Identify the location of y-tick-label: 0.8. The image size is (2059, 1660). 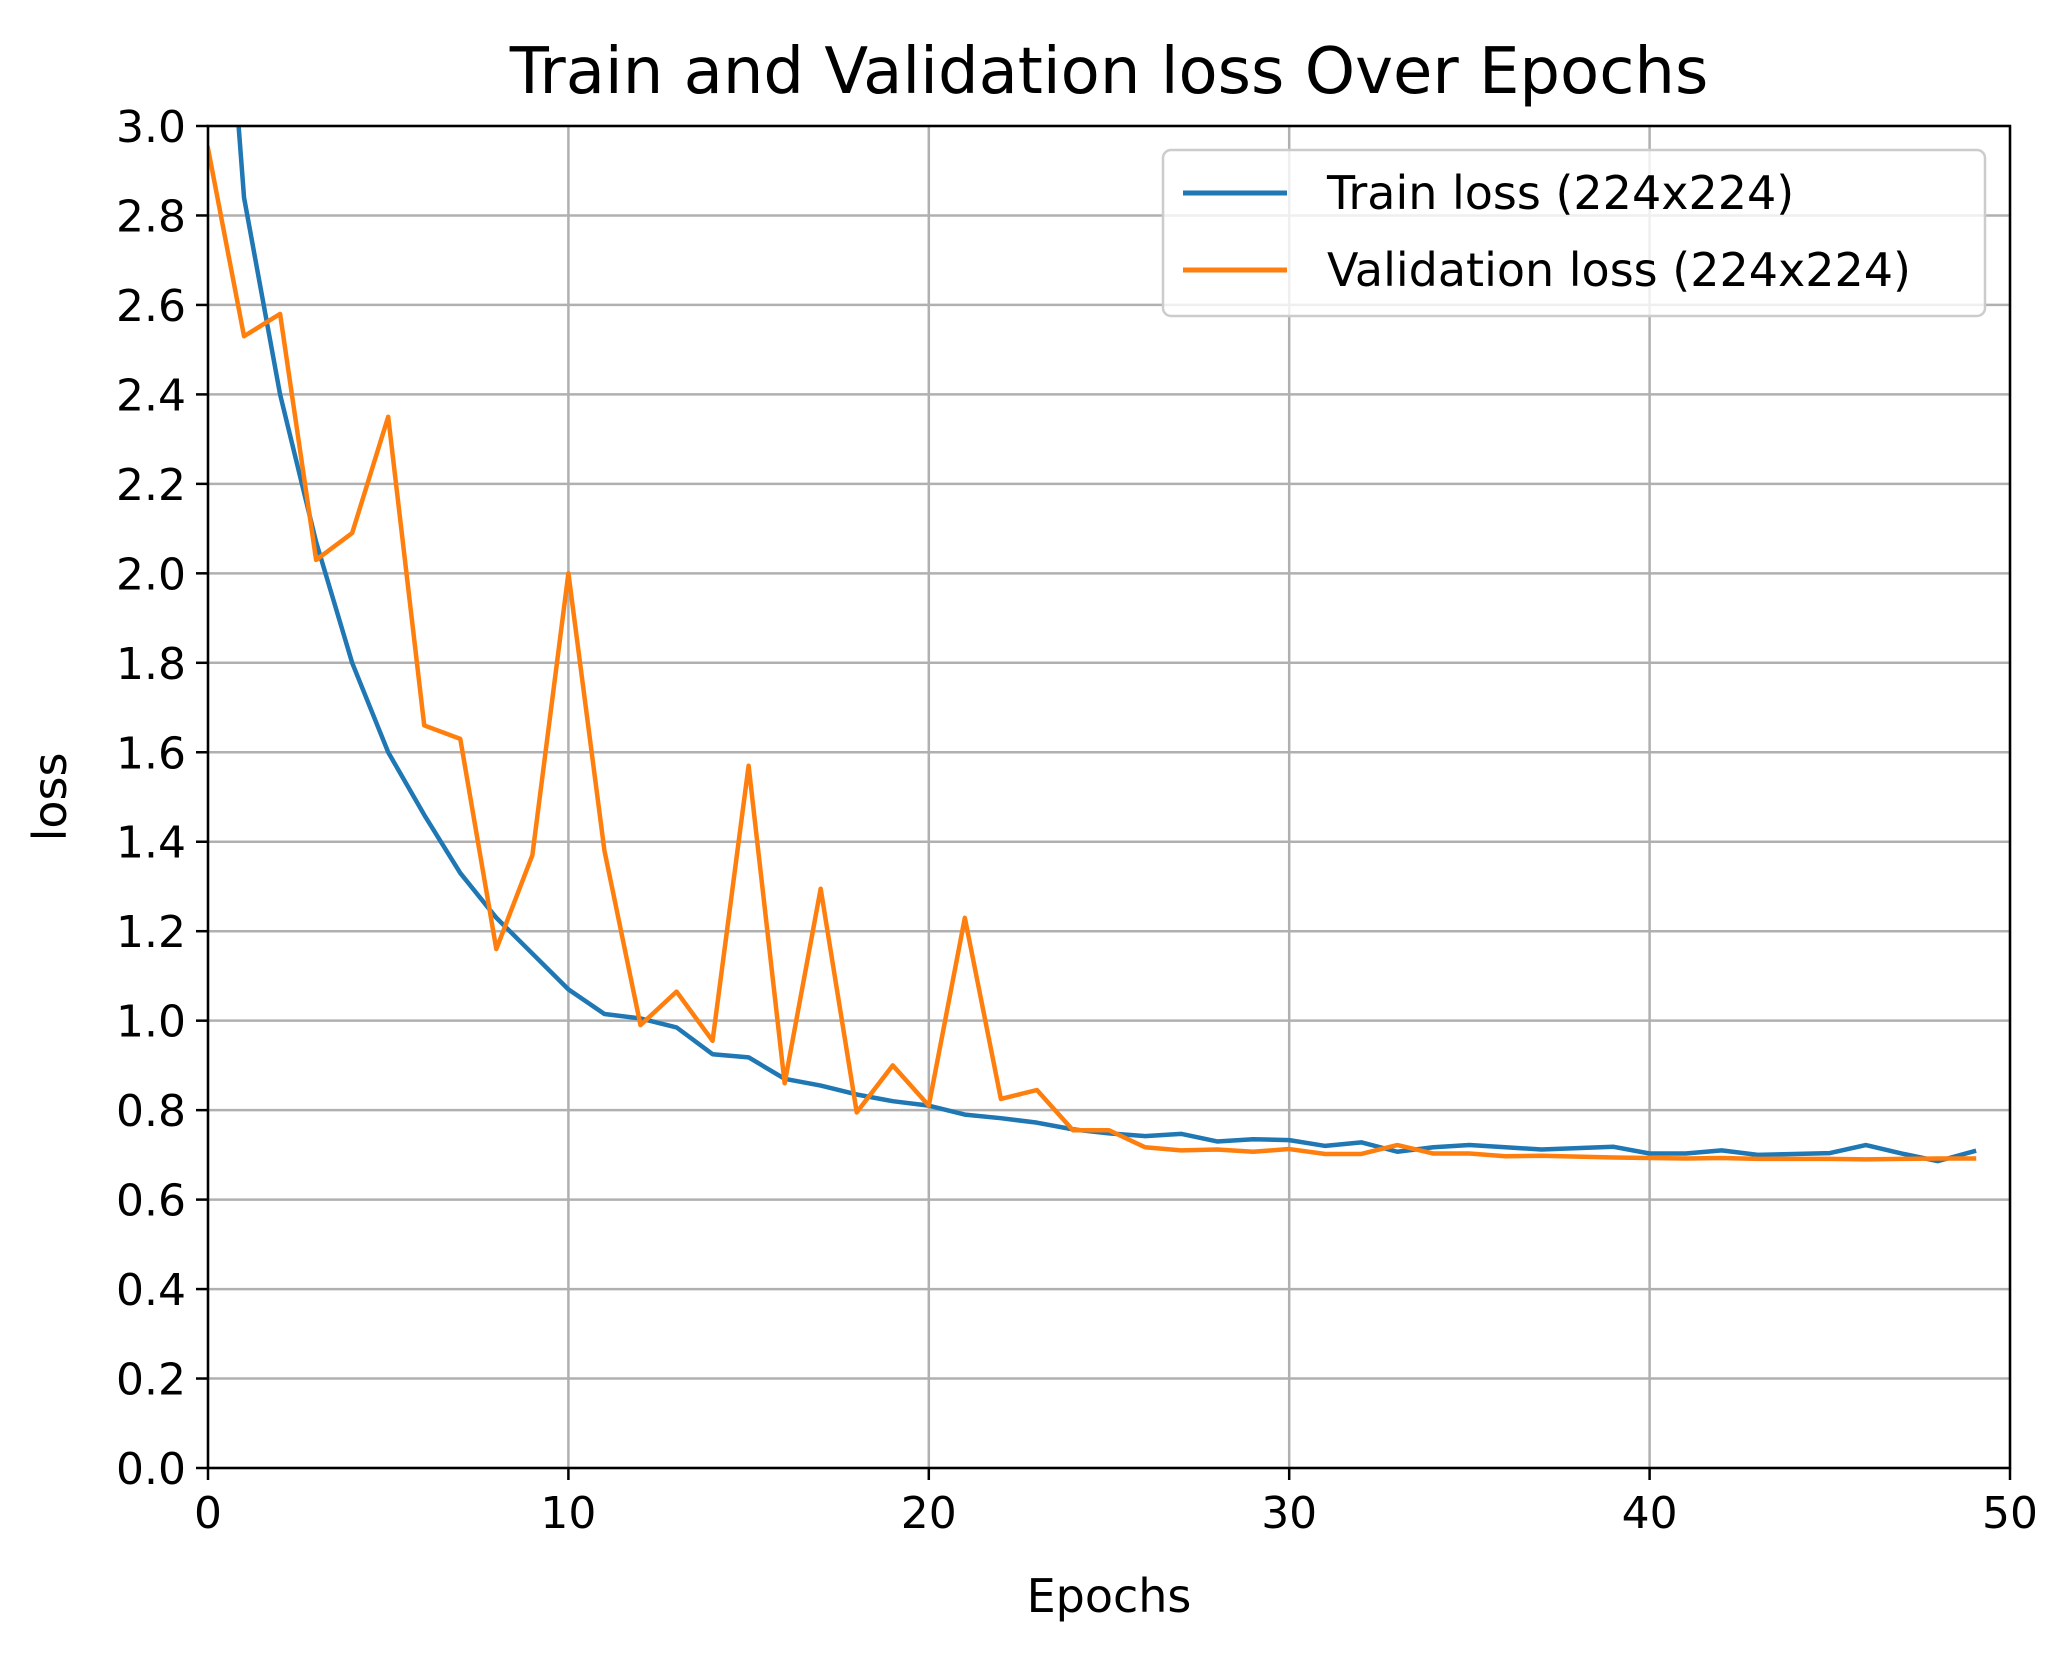
(151, 1111).